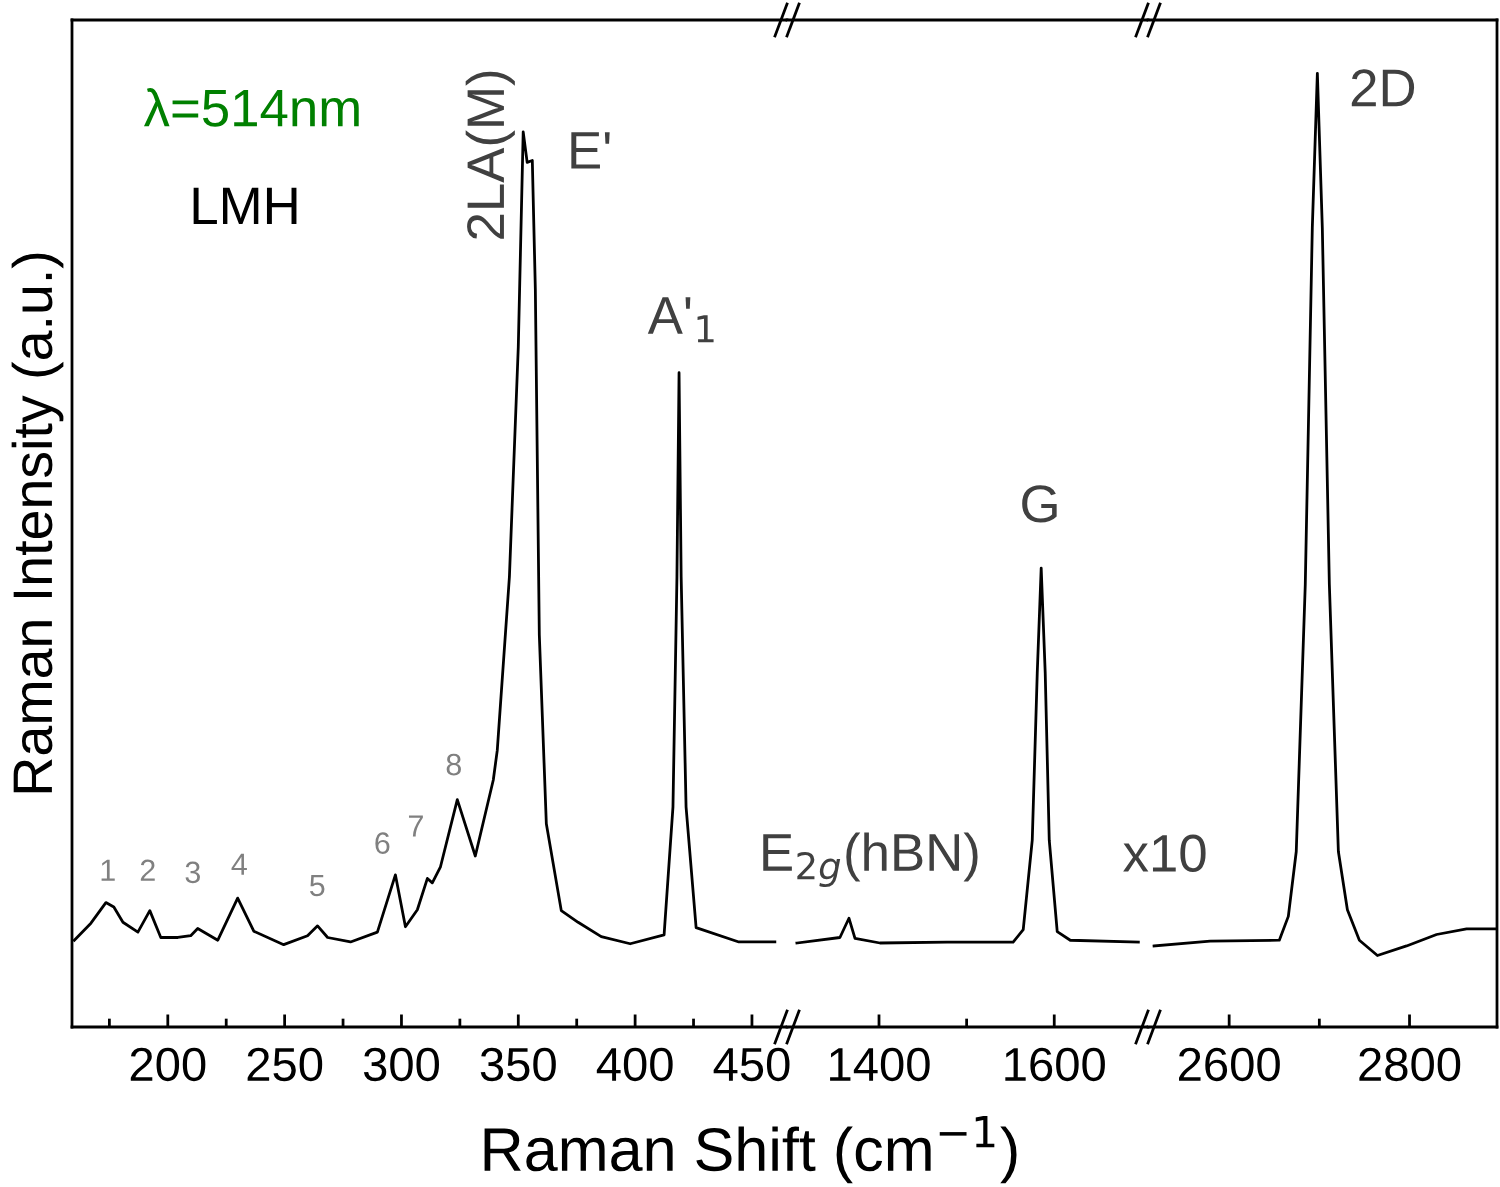 Image resolution: width=1500 pixels, height=1187 pixels. Describe the element at coordinates (1164, 853) in the screenshot. I see `annotation: x10` at that location.